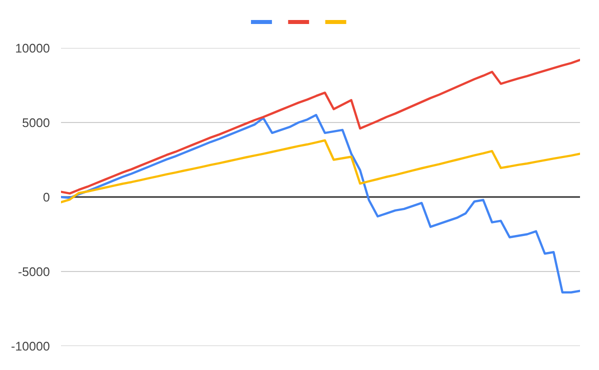  What do you see at coordinates (33, 48) in the screenshot?
I see `y-tick-label: 10000` at bounding box center [33, 48].